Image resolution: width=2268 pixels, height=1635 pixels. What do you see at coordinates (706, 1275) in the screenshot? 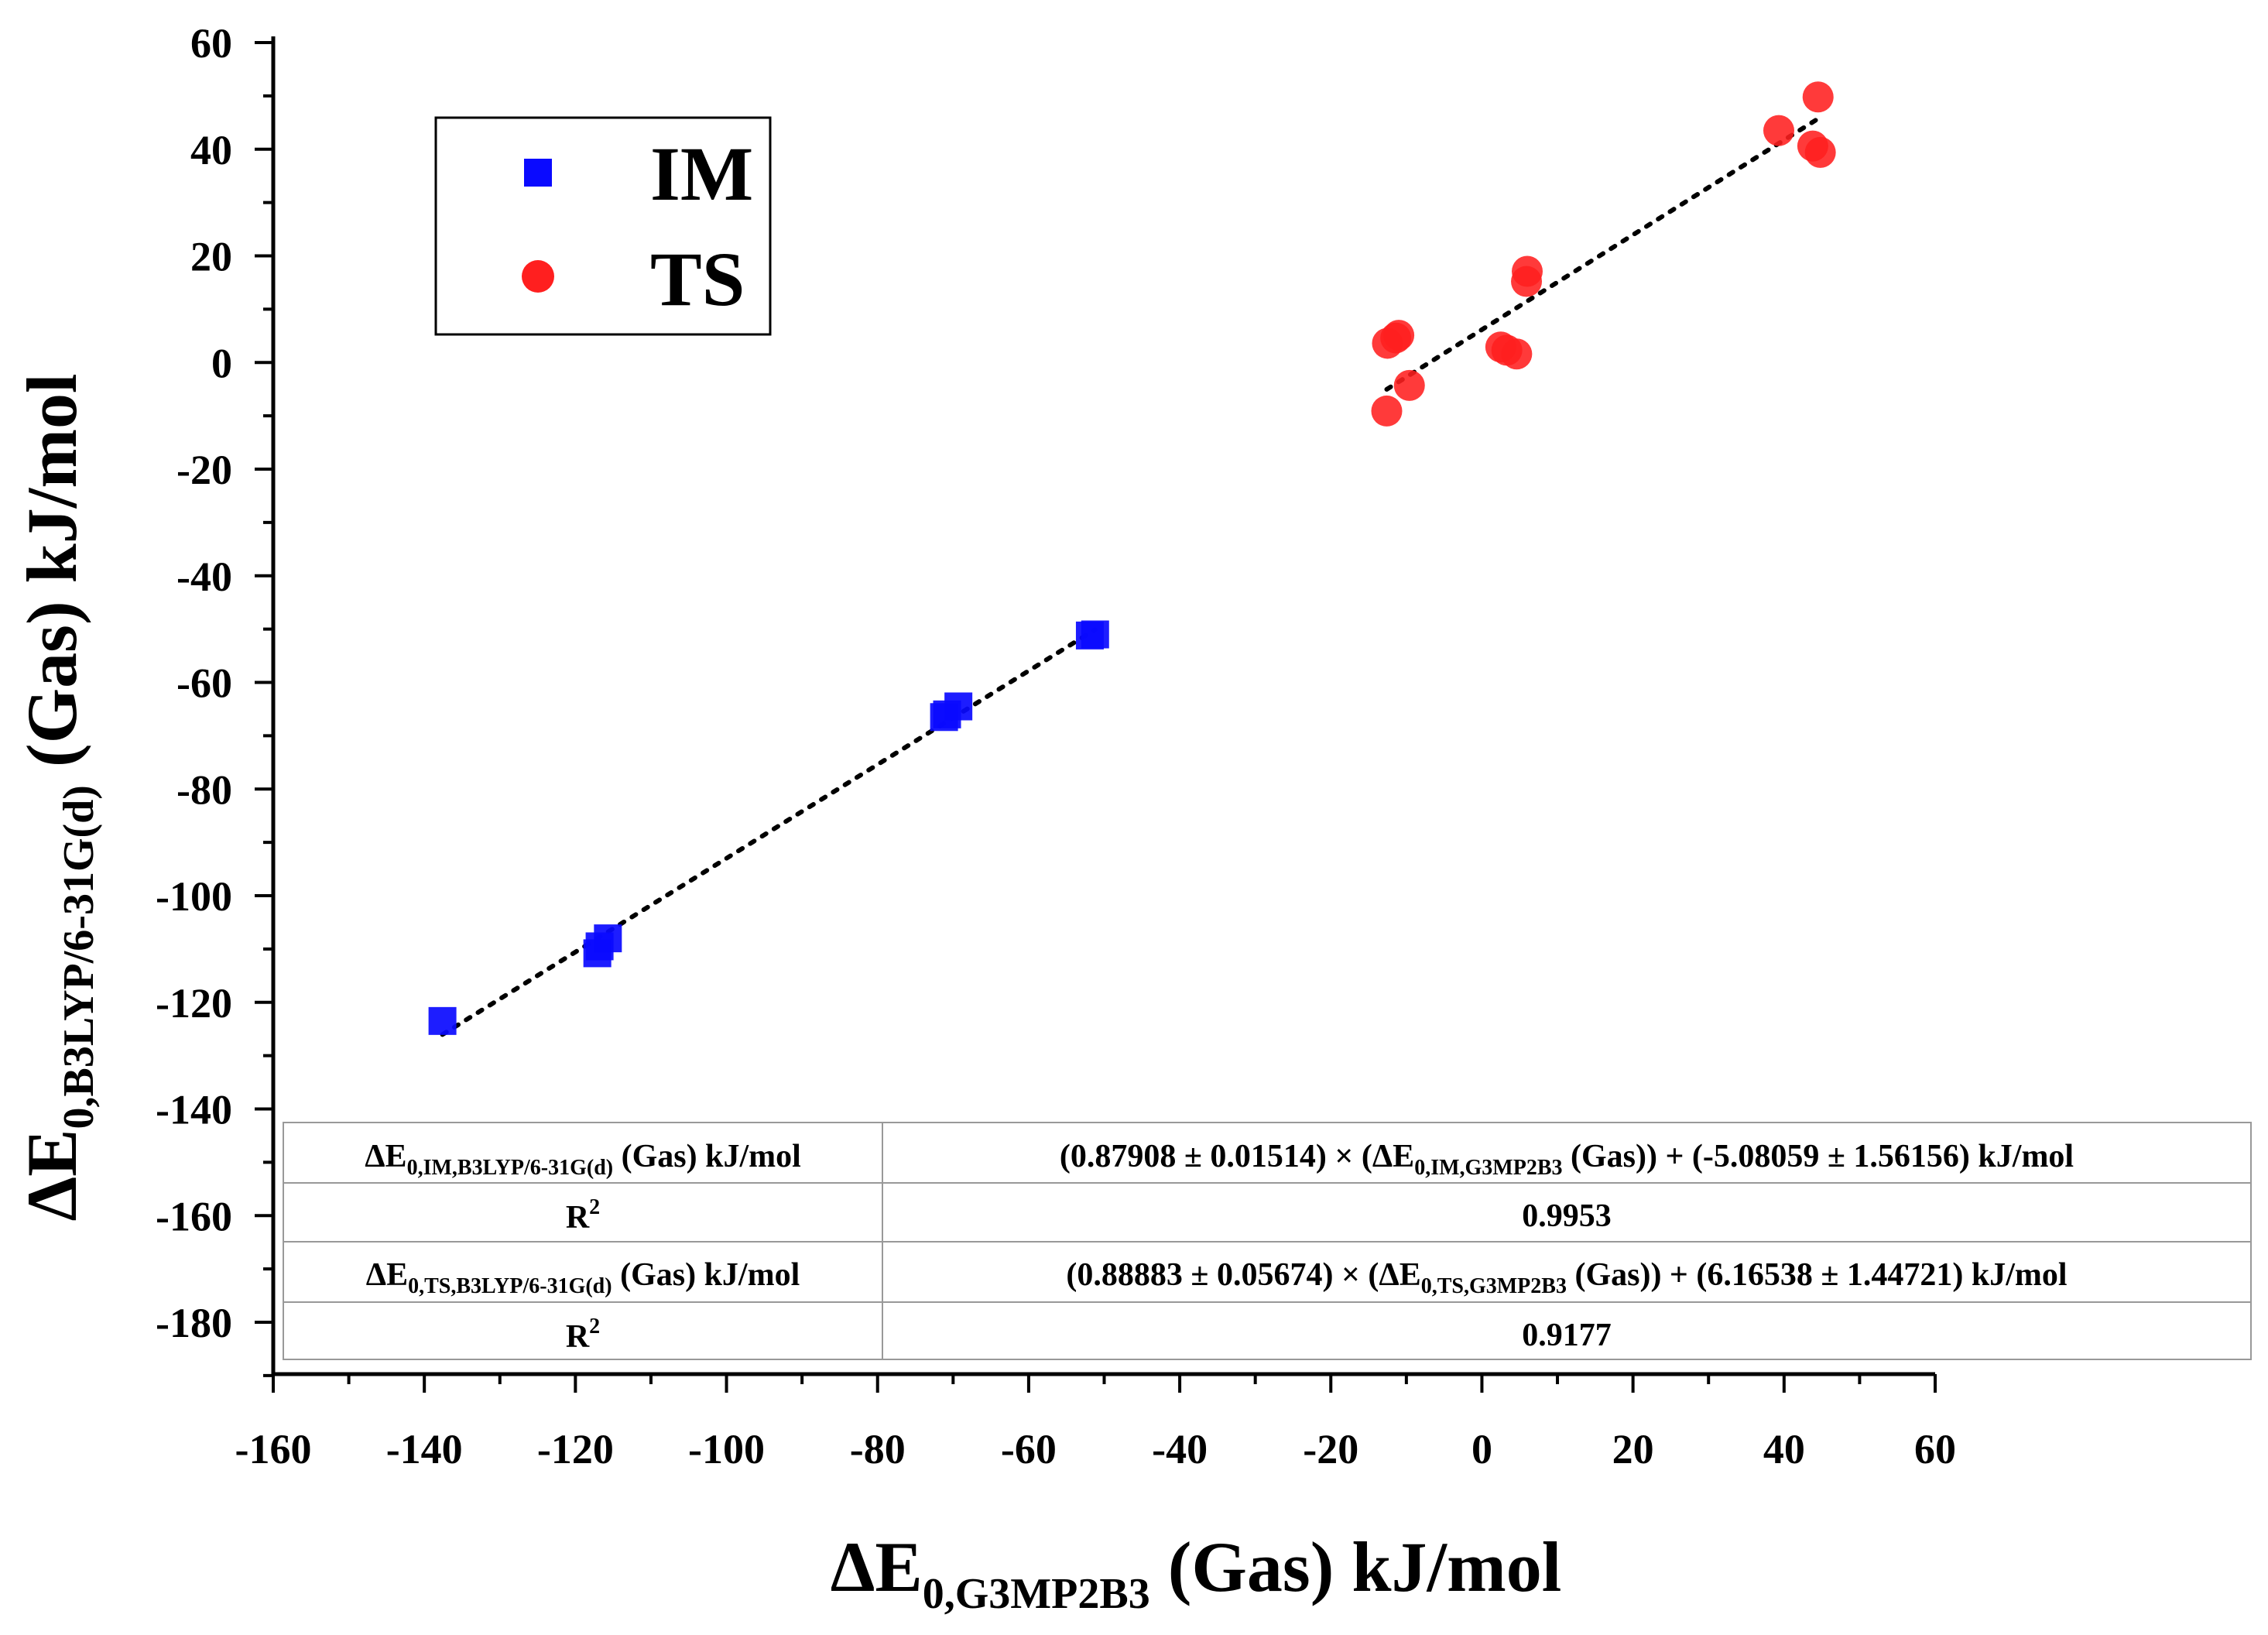
I see `ts-eq-lhs-rest: (Gas) kJ/mol` at bounding box center [706, 1275].